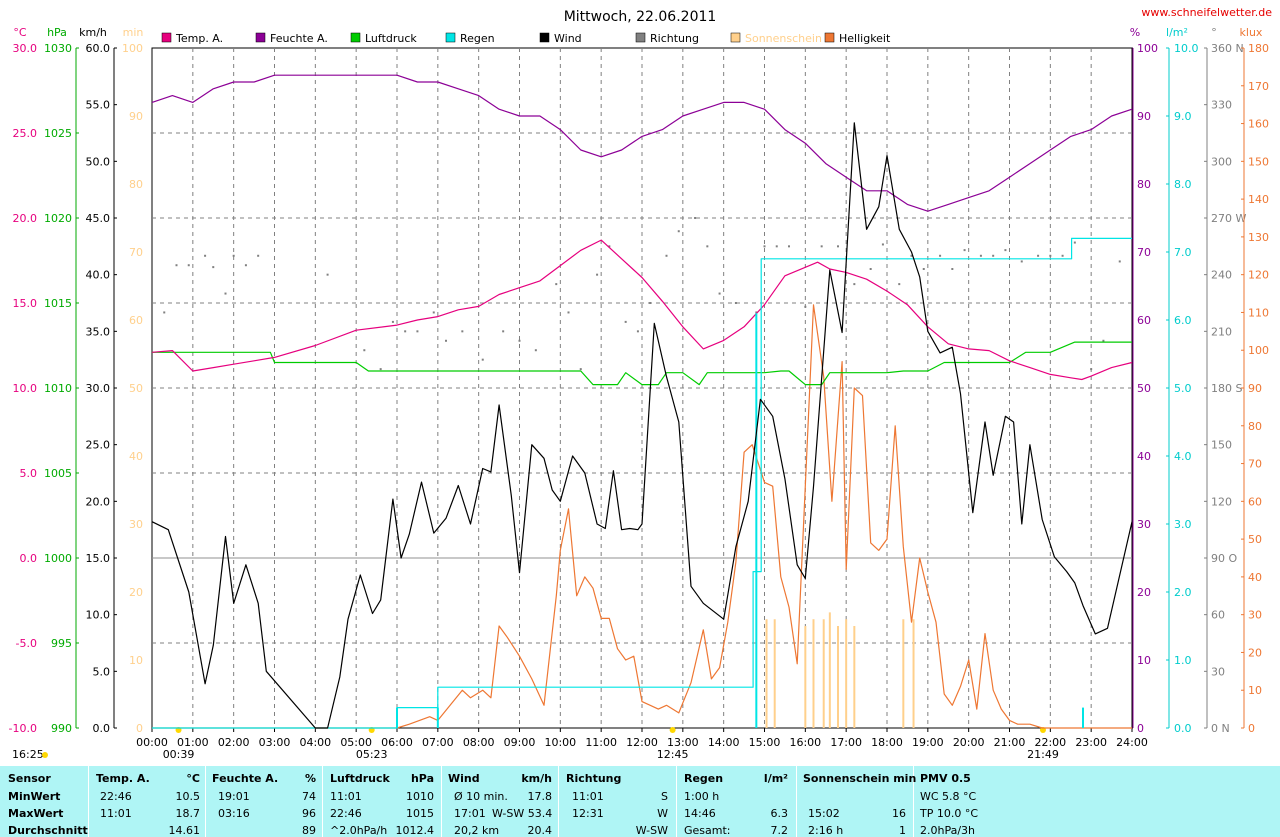  Describe the element at coordinates (860, 778) in the screenshot. I see `stat-header: Sonnenschein min` at that location.